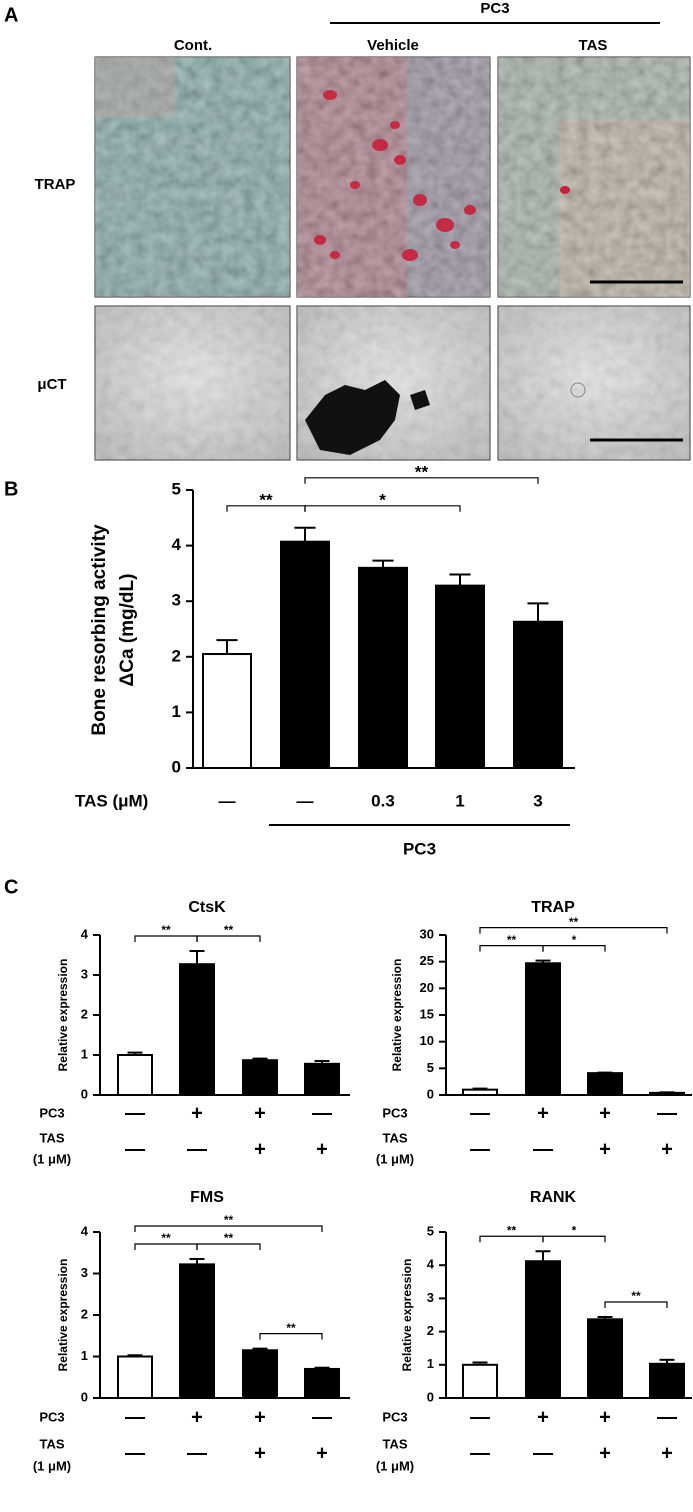  Describe the element at coordinates (419, 848) in the screenshot. I see `group-label: PC3` at that location.